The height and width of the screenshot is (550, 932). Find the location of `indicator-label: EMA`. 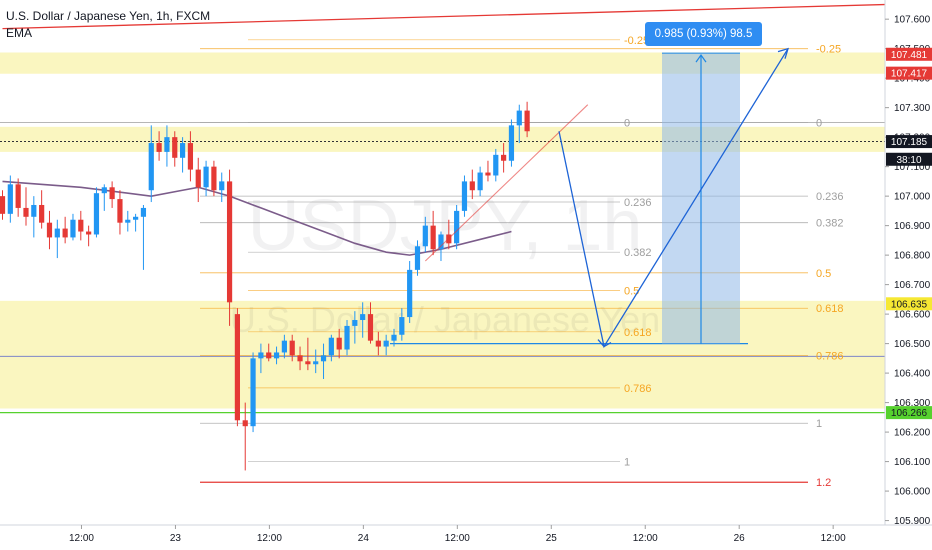

indicator-label: EMA is located at coordinates (19, 33).